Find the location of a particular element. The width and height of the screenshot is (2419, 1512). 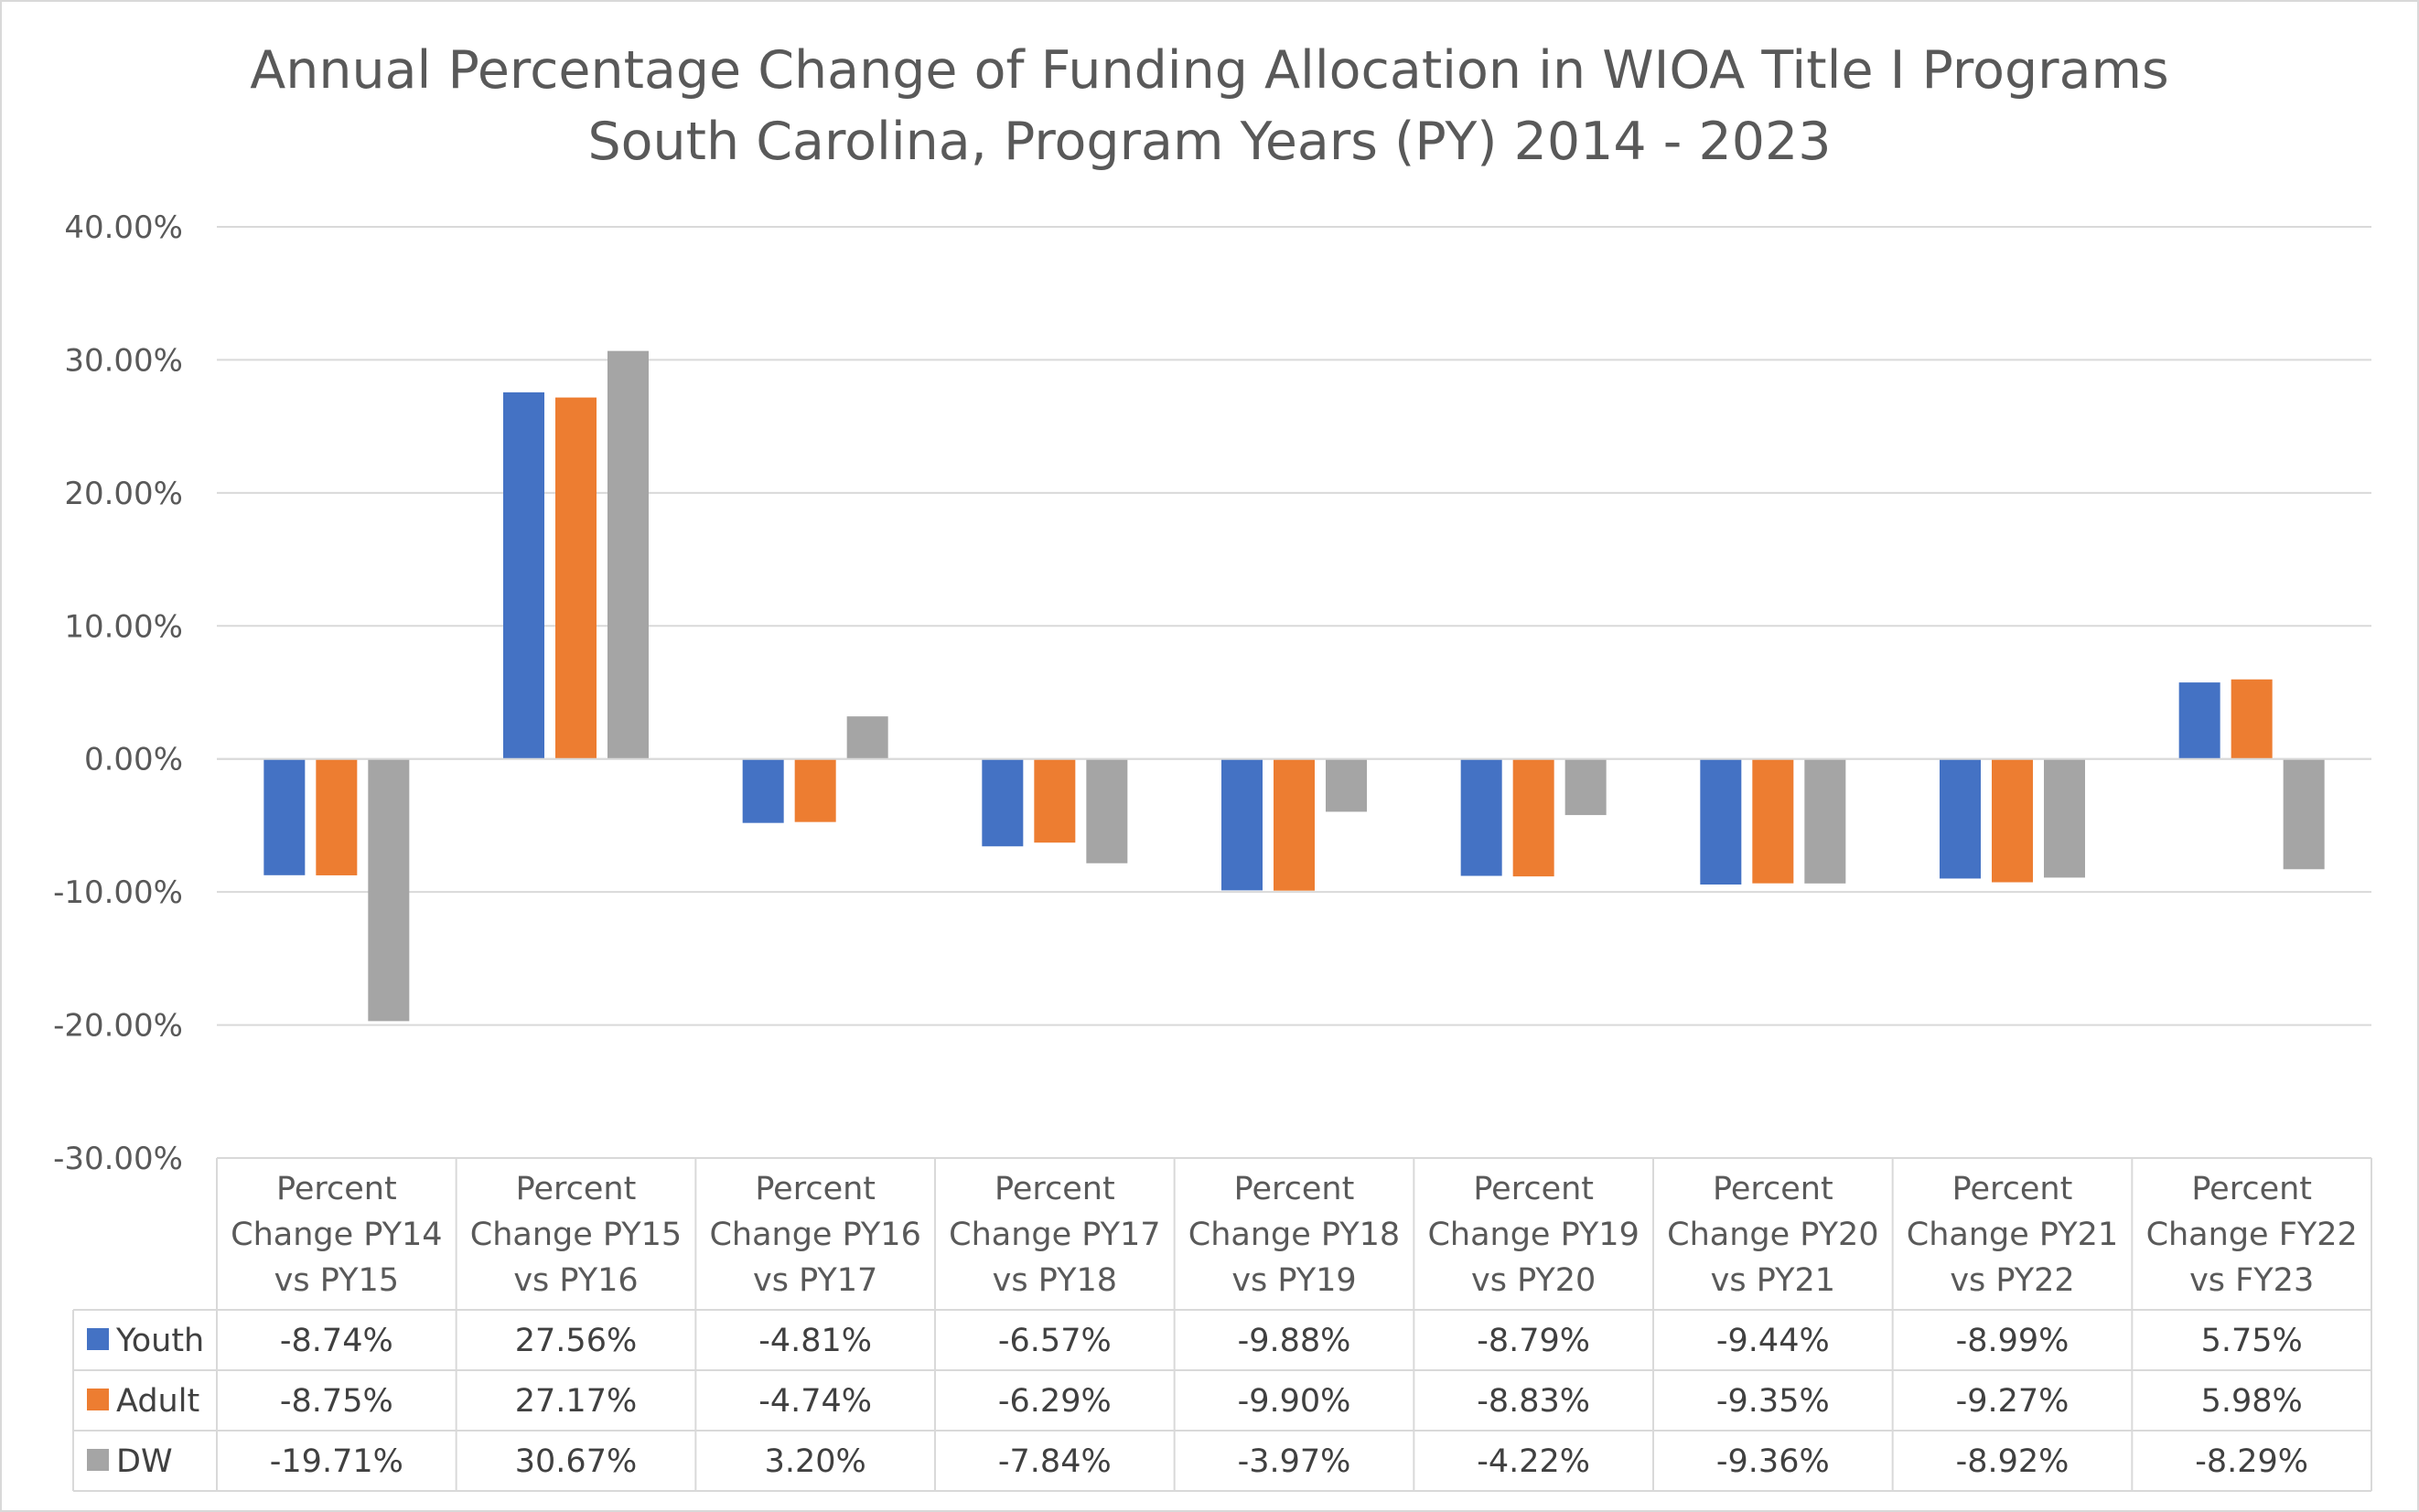

data-label: -9.44% is located at coordinates (1773, 1341).